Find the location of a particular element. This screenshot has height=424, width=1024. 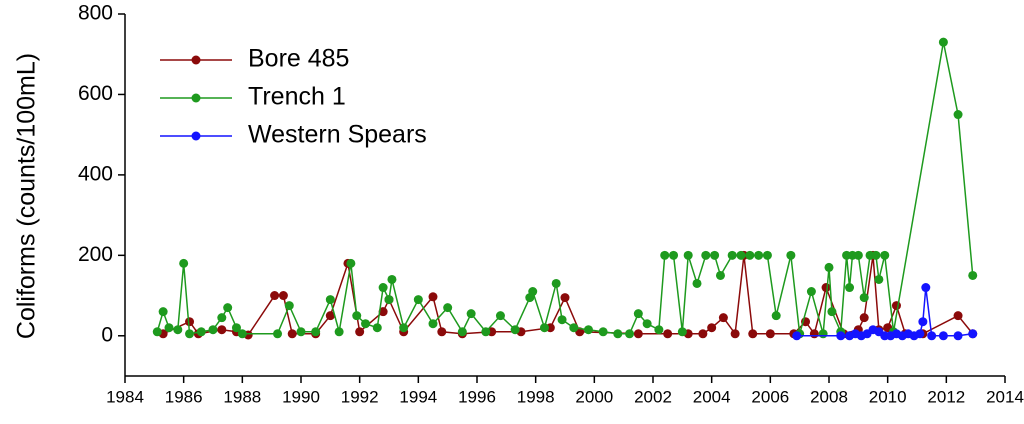

x-tick-label: 2004 is located at coordinates (712, 396).